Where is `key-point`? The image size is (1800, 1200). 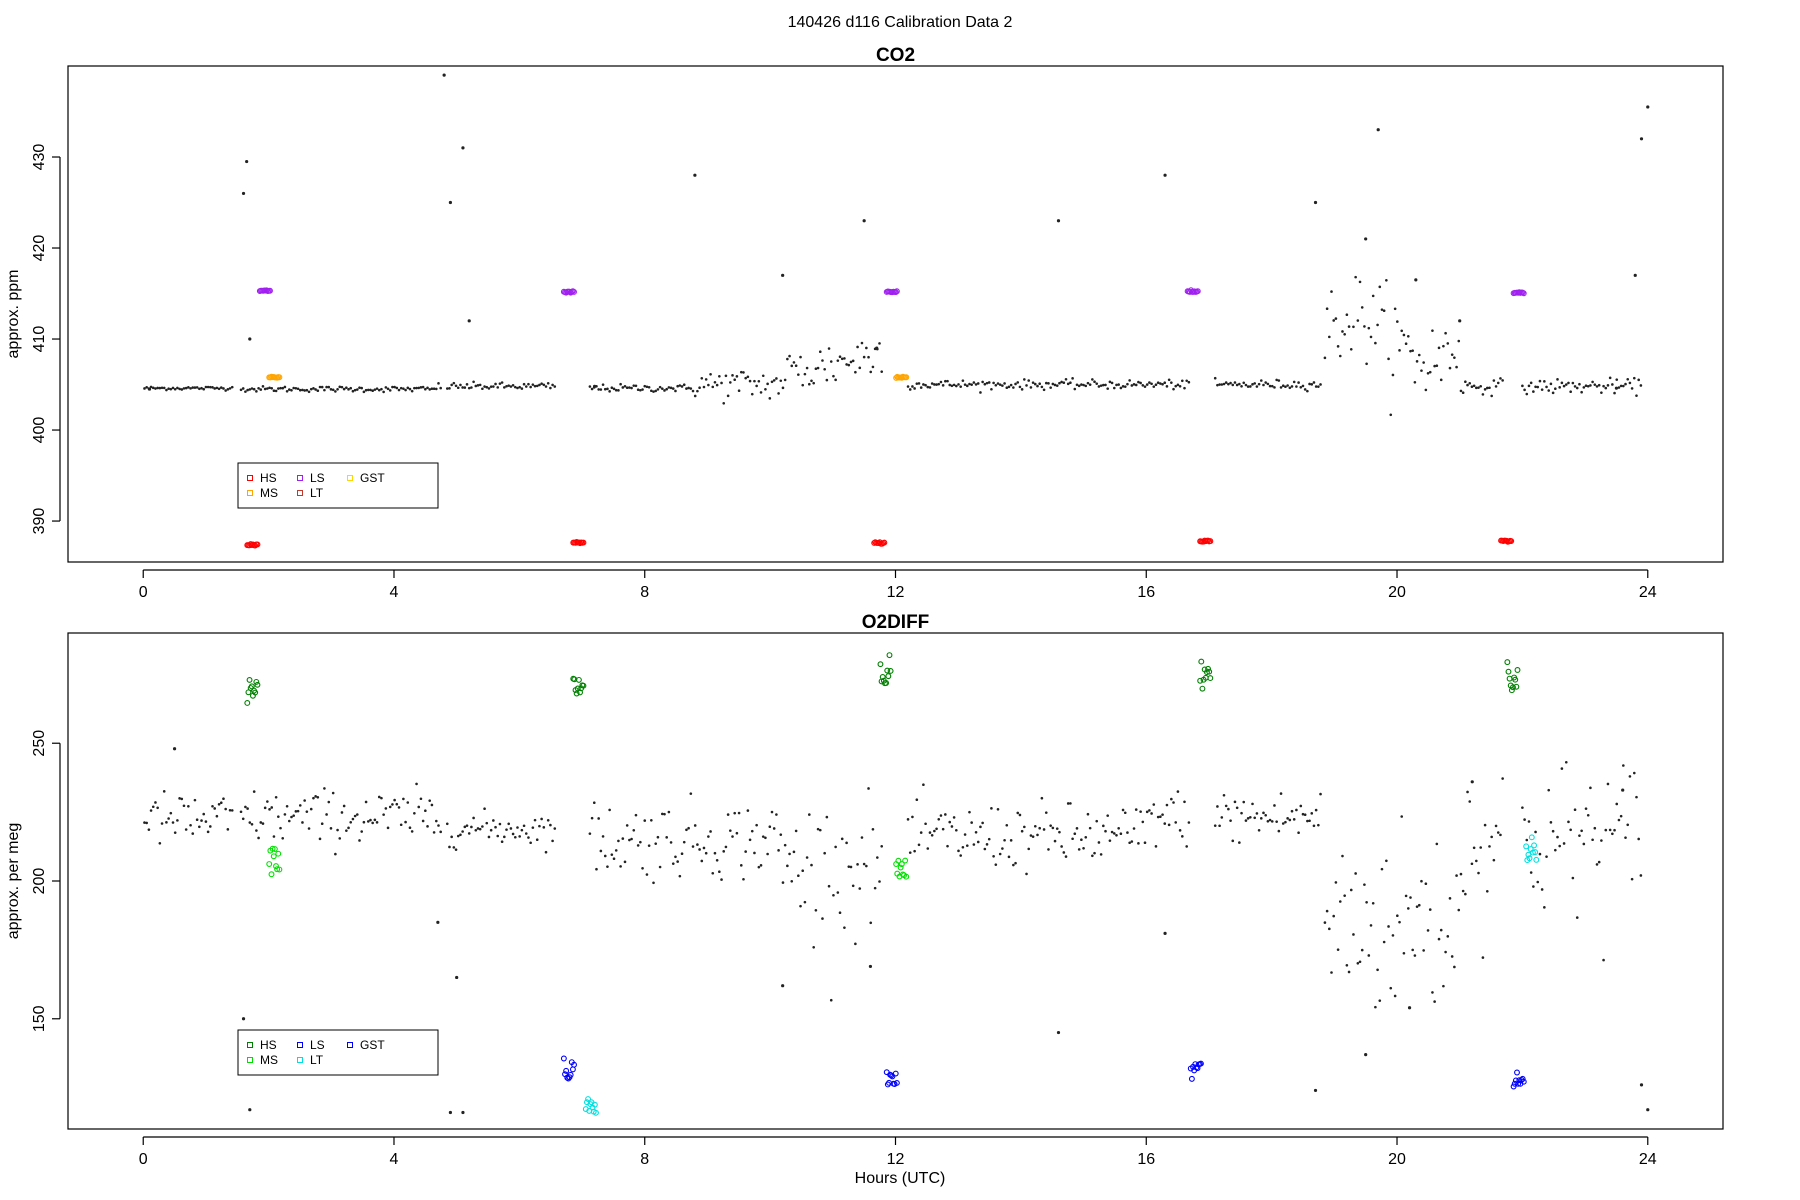 key-point is located at coordinates (1315, 1090).